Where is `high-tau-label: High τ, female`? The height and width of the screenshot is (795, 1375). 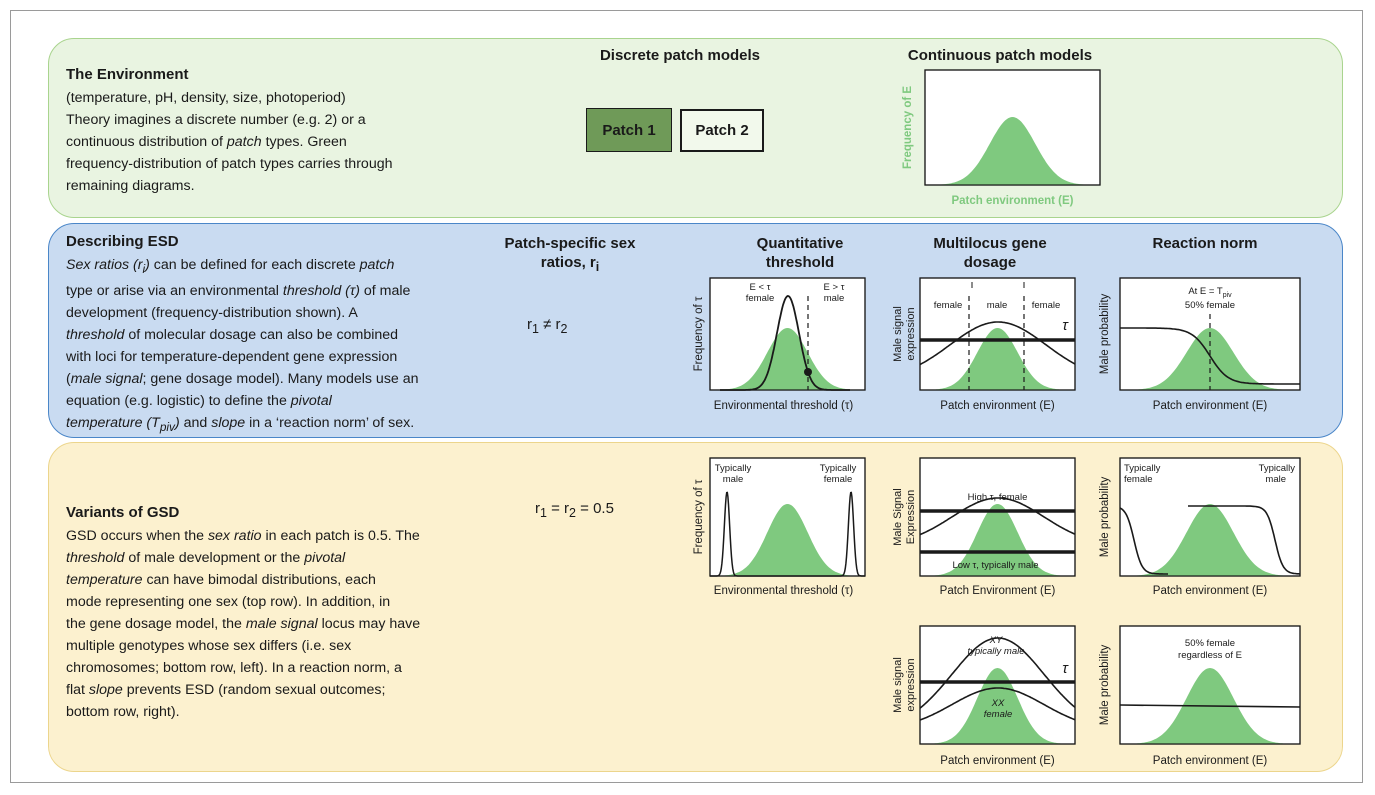 high-tau-label: High τ, female is located at coordinates (998, 497).